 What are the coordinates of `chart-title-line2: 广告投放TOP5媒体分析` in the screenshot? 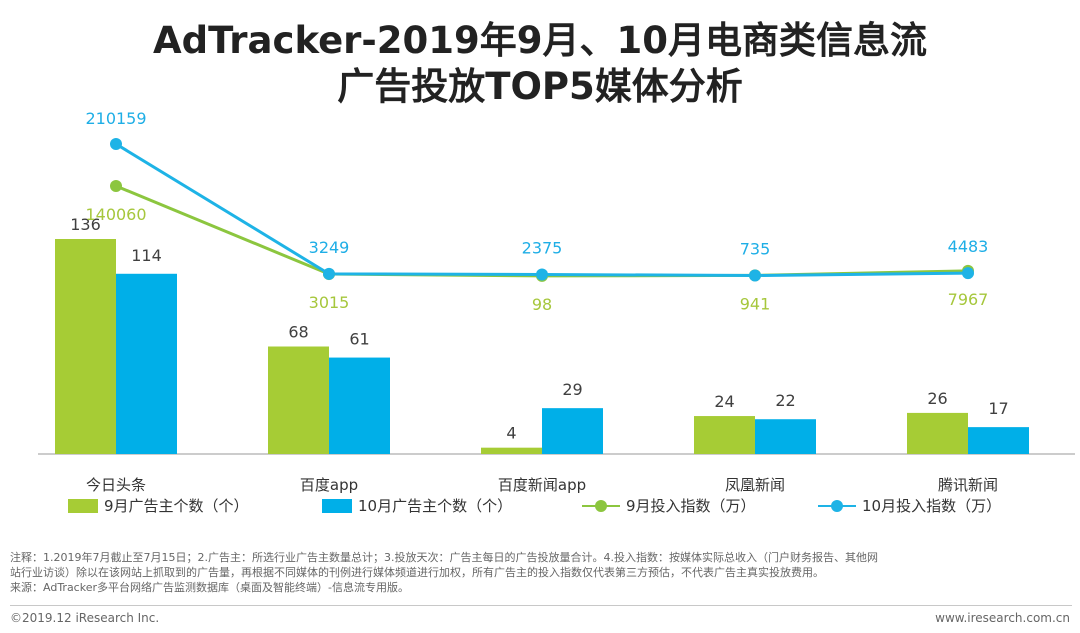 It's located at (540, 86).